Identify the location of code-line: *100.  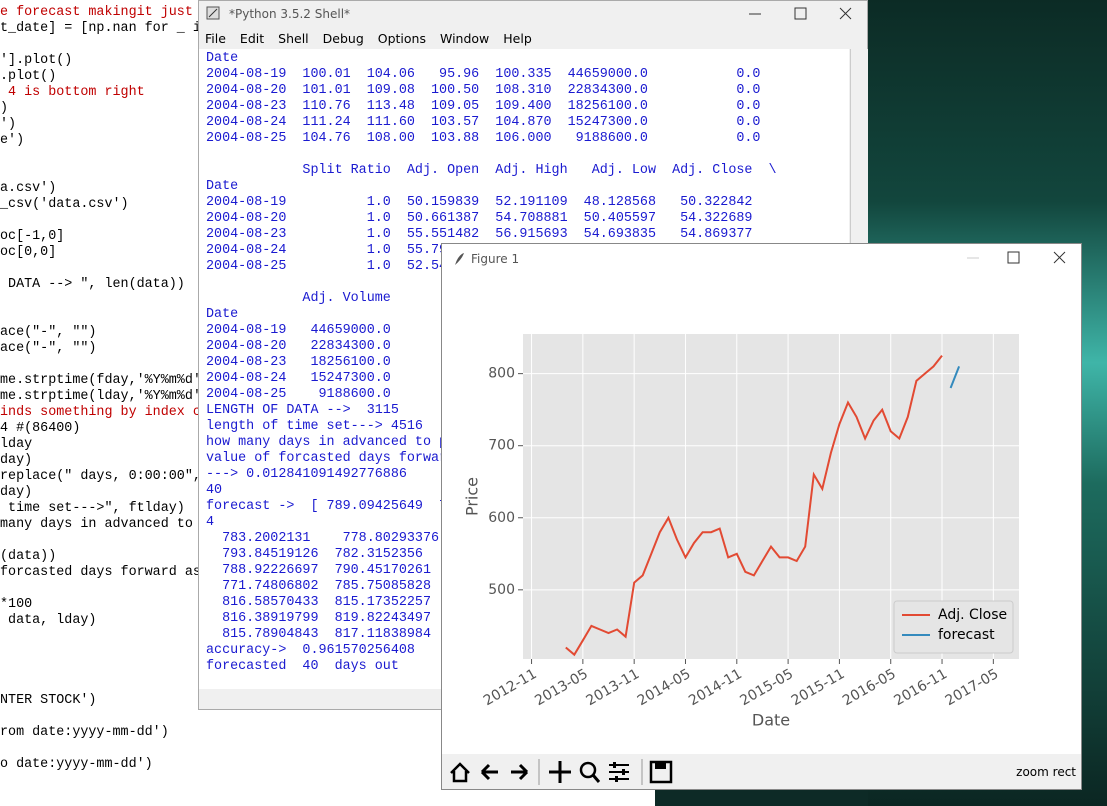
(16, 604).